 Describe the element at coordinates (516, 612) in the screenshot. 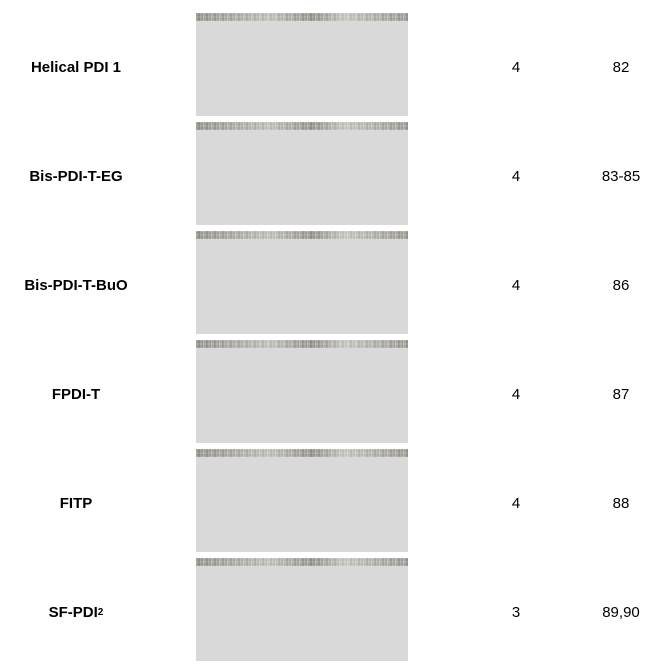

I see `compound-count: 3` at that location.